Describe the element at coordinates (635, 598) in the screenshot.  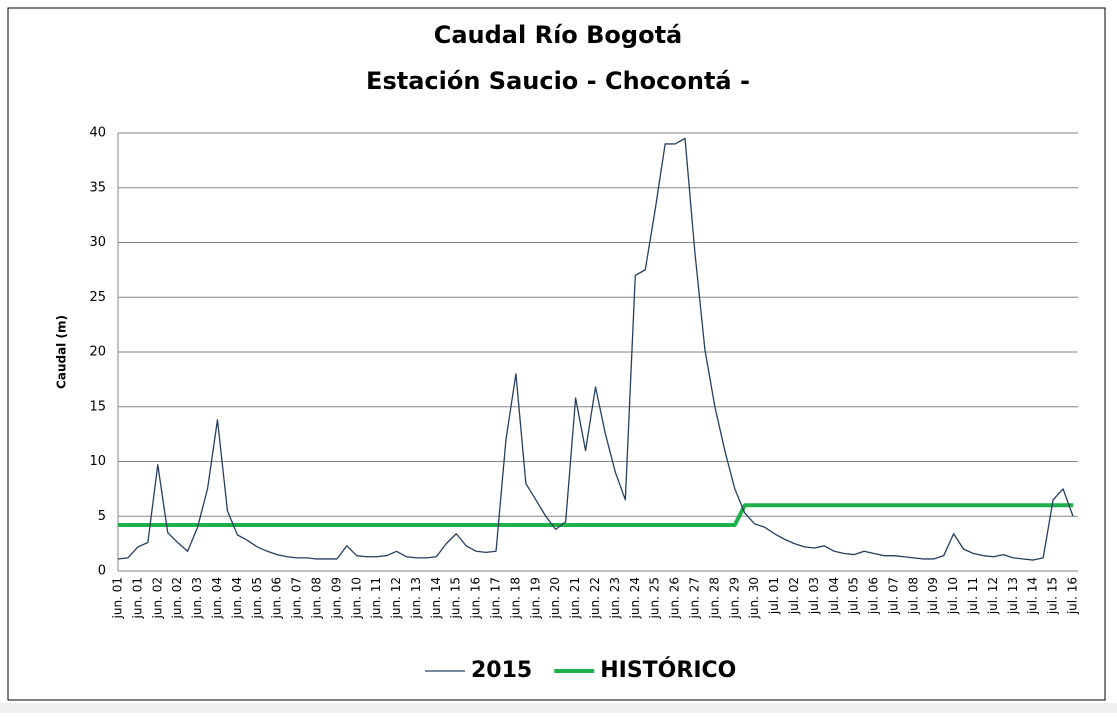
I see `x-tick-label: jun. 24` at that location.